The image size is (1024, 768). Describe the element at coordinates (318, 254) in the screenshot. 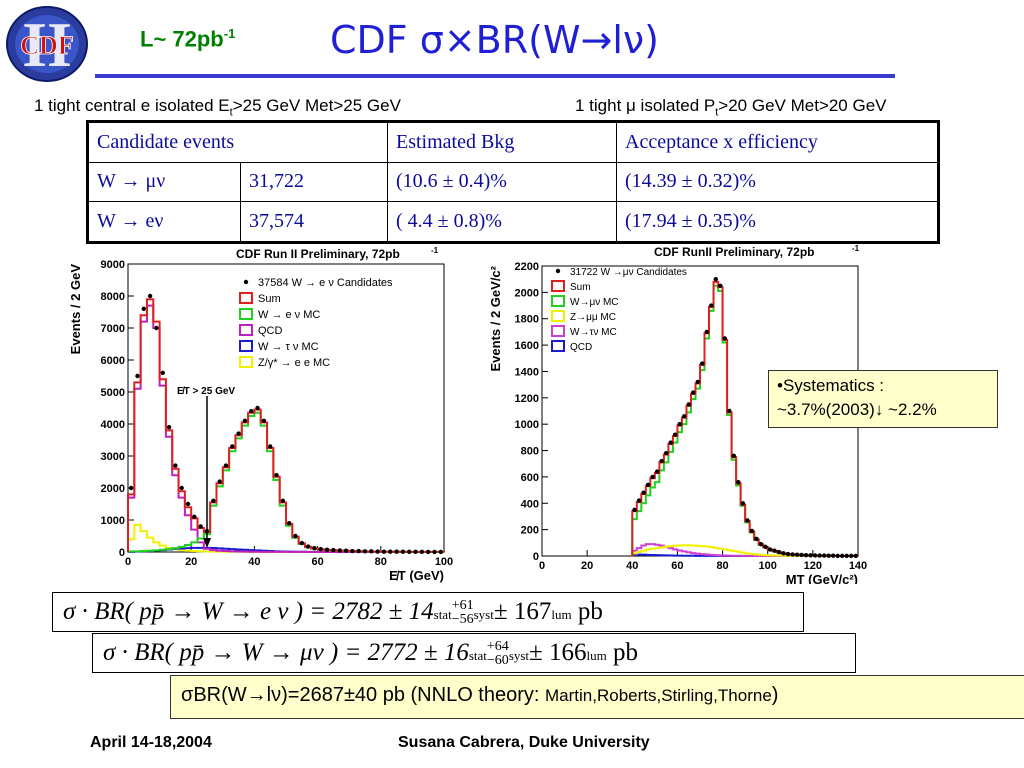

I see `chart-title: CDF Run II Preliminary, 72pb` at that location.